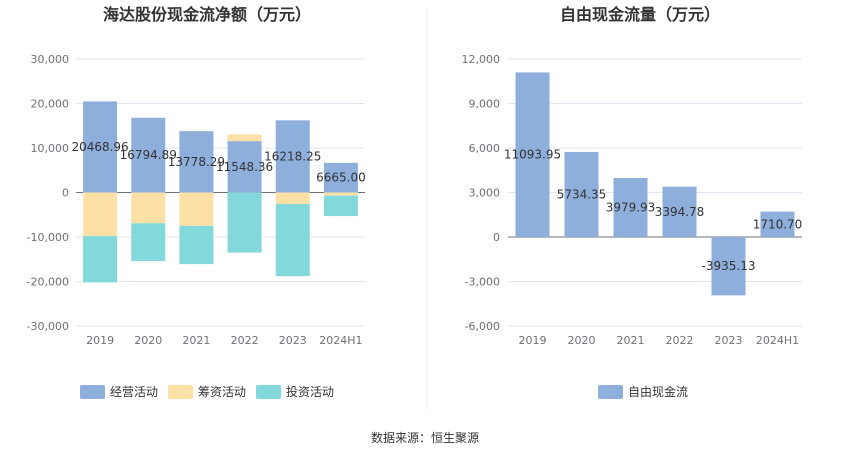  Describe the element at coordinates (425, 437) in the screenshot. I see `data-source-note: 数据来源：恒生聚源` at that location.